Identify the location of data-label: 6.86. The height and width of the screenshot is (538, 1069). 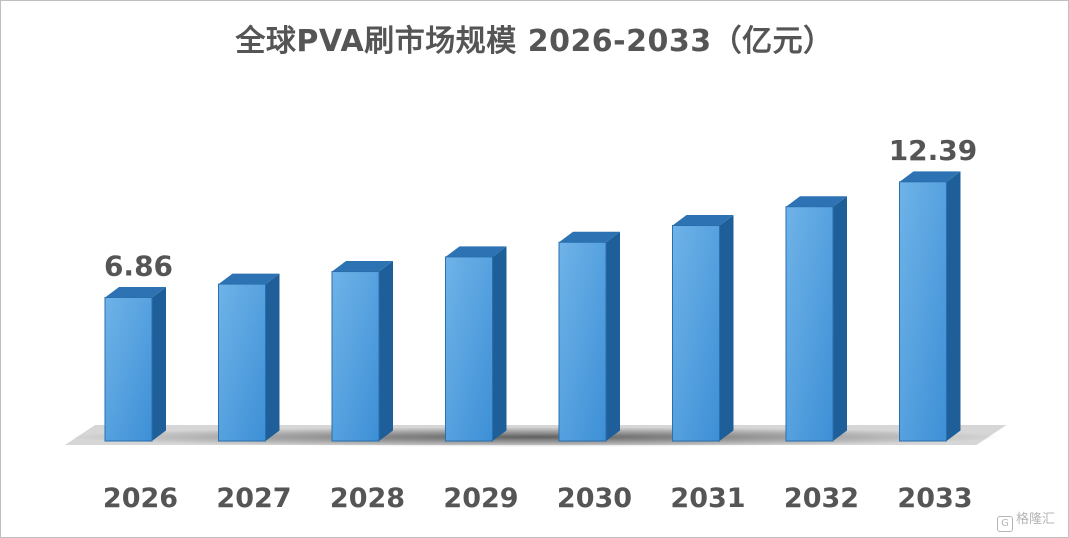
(138, 266).